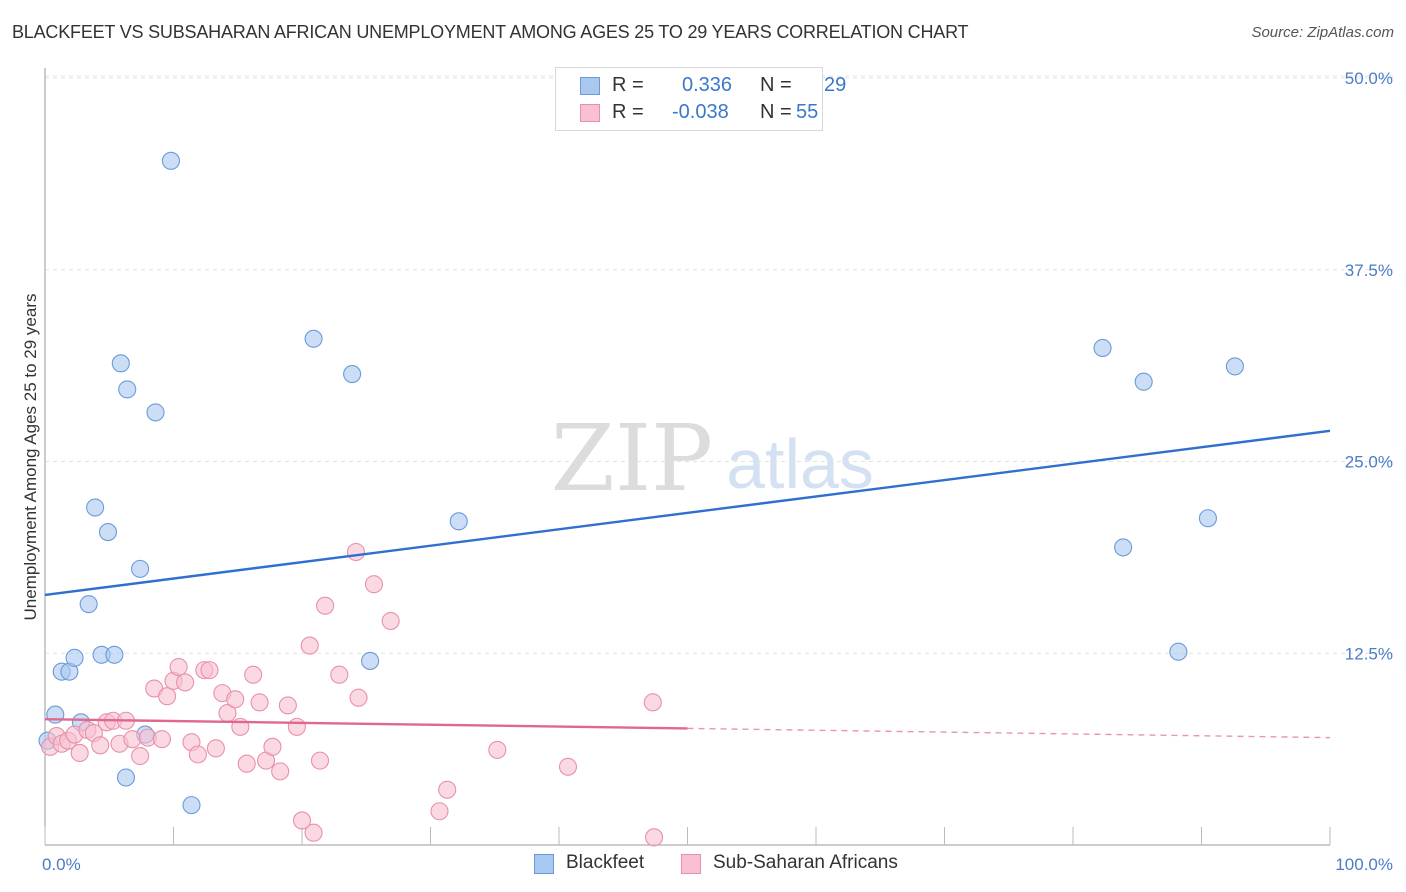  I want to click on legend-n-value: 55, so click(807, 112).